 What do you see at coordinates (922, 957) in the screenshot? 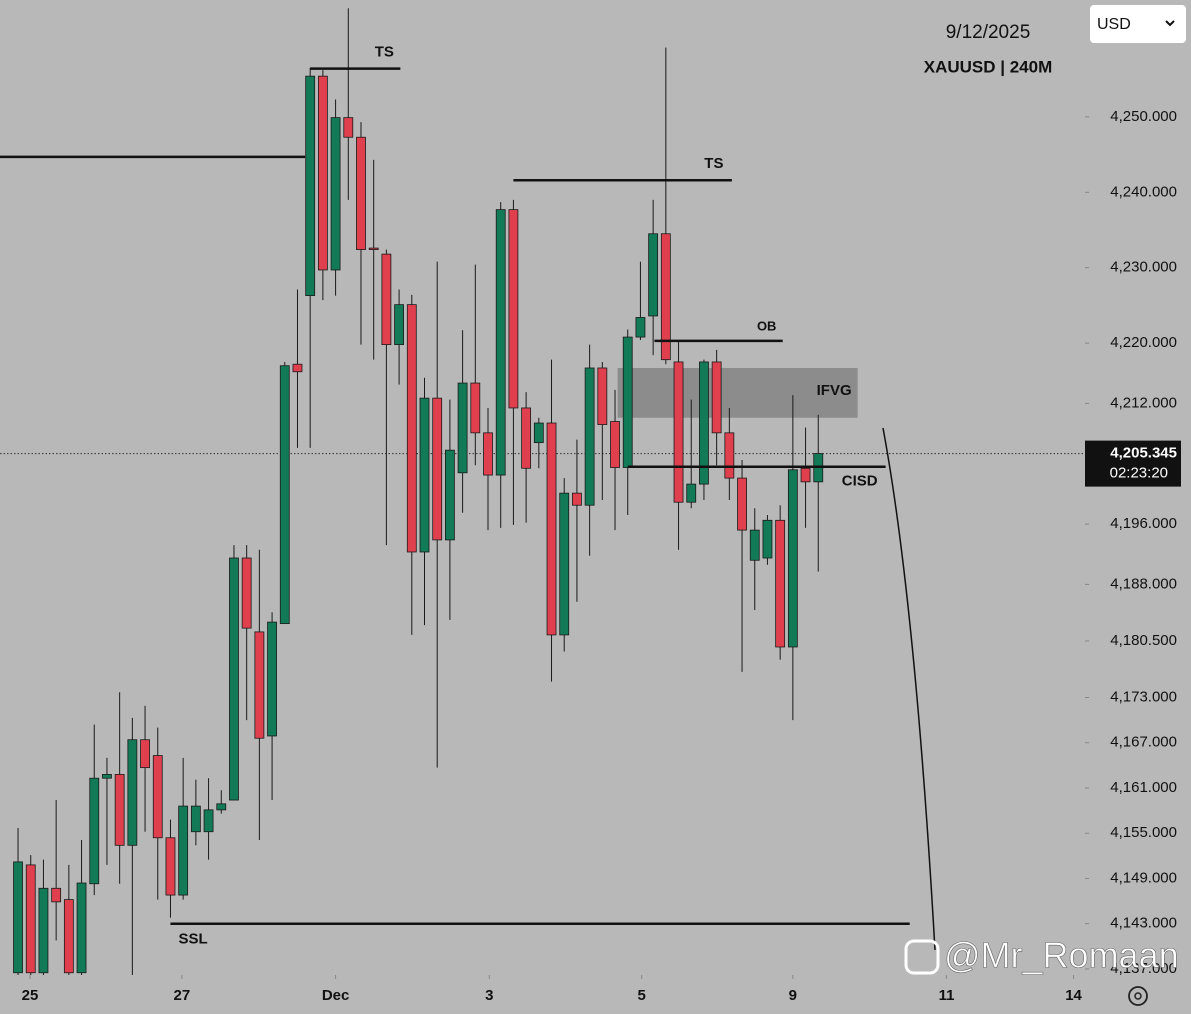
I see `watermark-icon` at bounding box center [922, 957].